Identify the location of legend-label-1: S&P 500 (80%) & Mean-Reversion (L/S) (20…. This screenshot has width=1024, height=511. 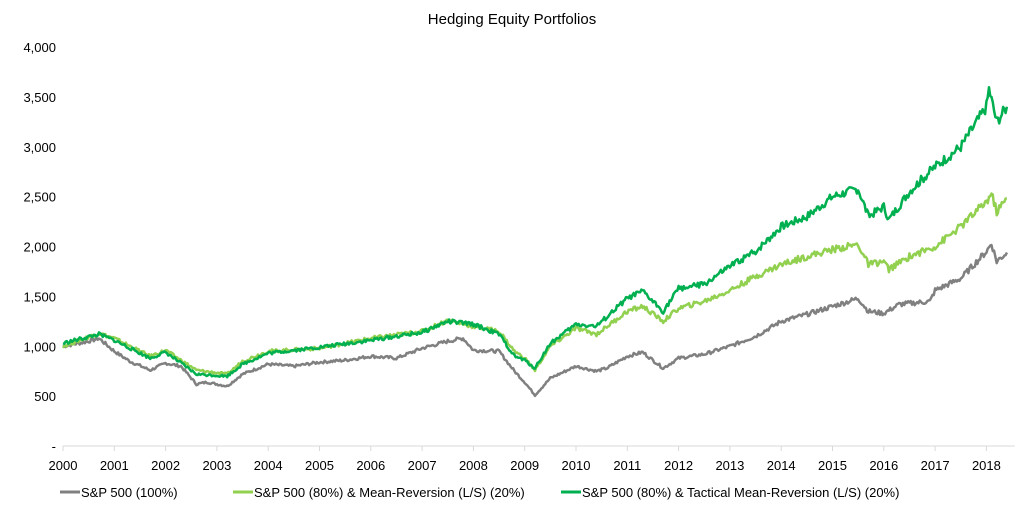
(389, 492).